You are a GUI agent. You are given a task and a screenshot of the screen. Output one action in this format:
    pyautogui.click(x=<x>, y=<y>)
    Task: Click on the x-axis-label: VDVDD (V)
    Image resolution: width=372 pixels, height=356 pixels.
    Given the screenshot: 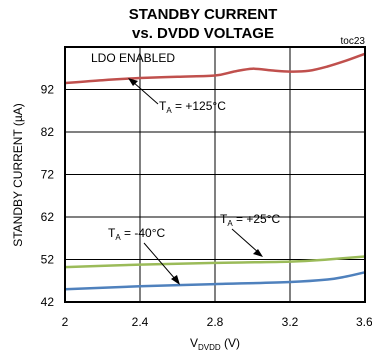 What is the action you would take?
    pyautogui.click(x=215, y=344)
    